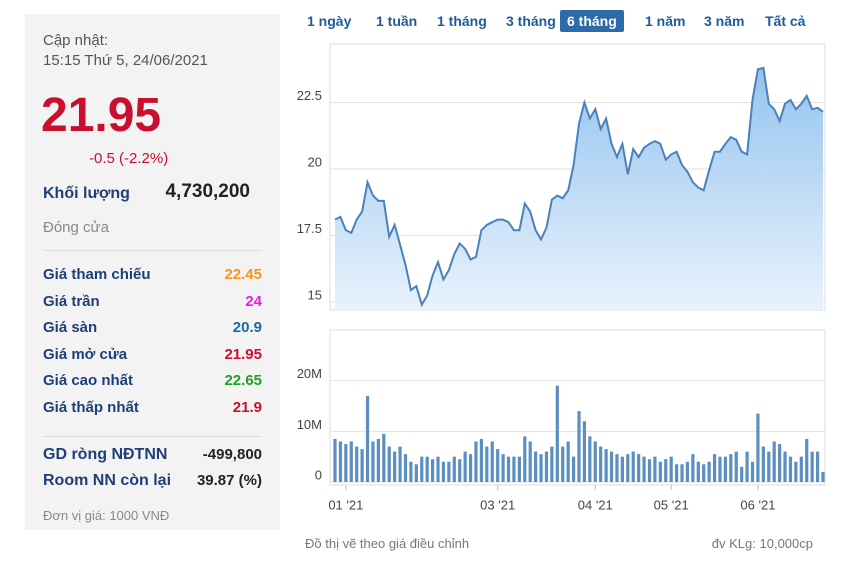  Describe the element at coordinates (106, 515) in the screenshot. I see `unit-note: Đơn vị giá: 1000 VNĐ` at that location.